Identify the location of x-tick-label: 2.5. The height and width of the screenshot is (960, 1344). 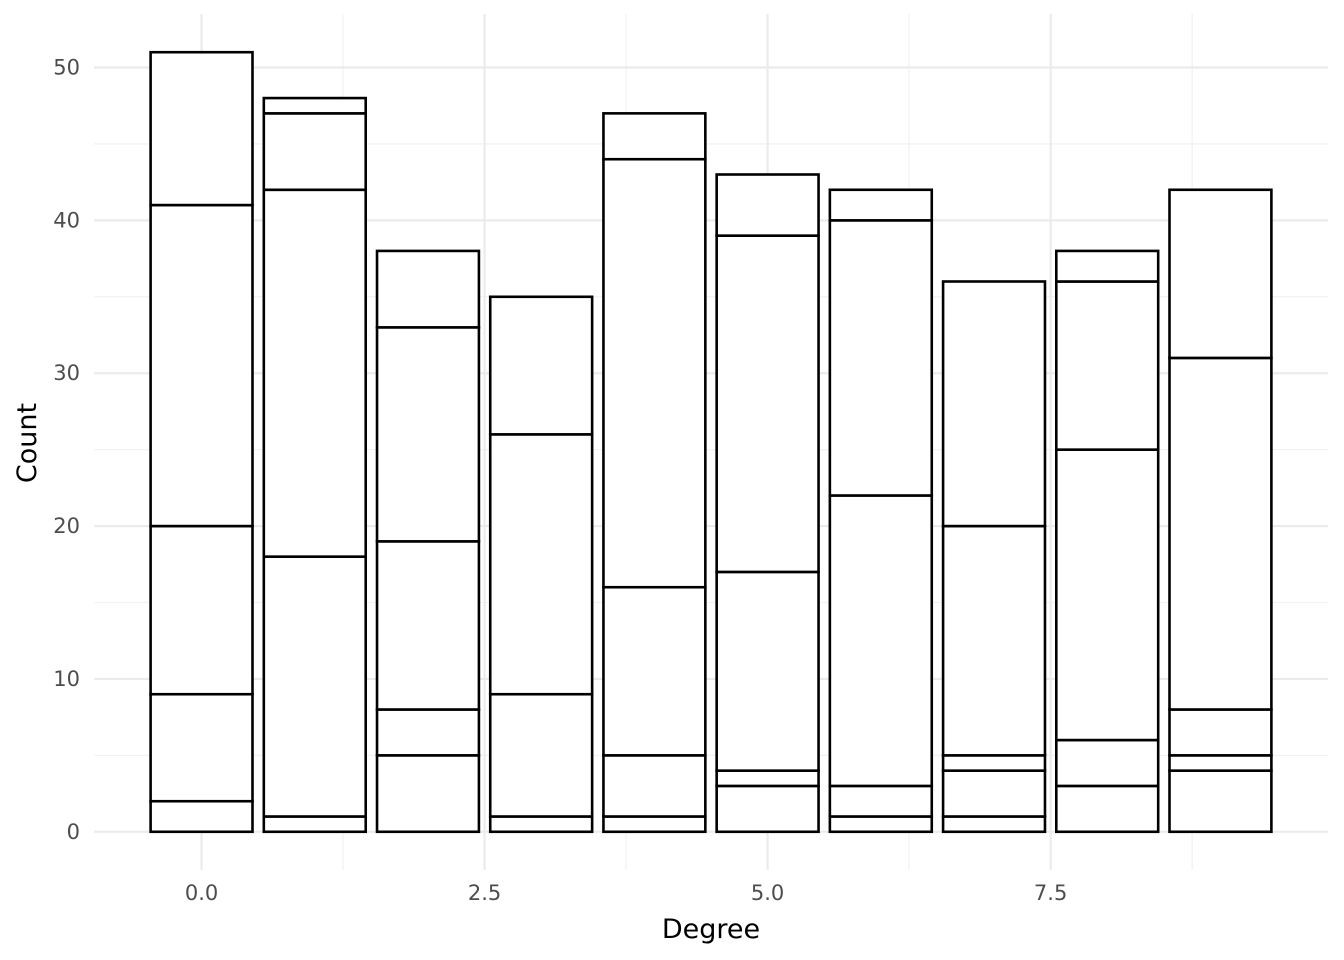
(484, 893).